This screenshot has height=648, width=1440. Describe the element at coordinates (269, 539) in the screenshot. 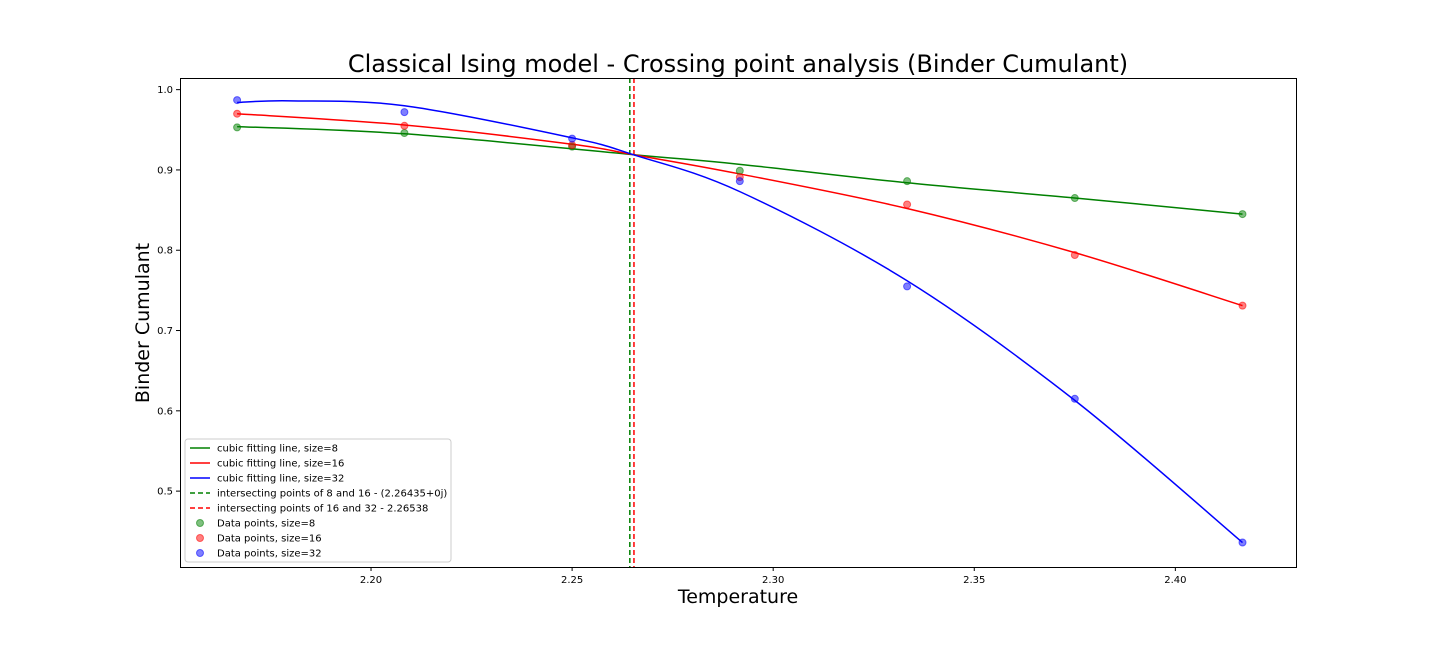

I see `legend-label: Data points, size=16` at that location.